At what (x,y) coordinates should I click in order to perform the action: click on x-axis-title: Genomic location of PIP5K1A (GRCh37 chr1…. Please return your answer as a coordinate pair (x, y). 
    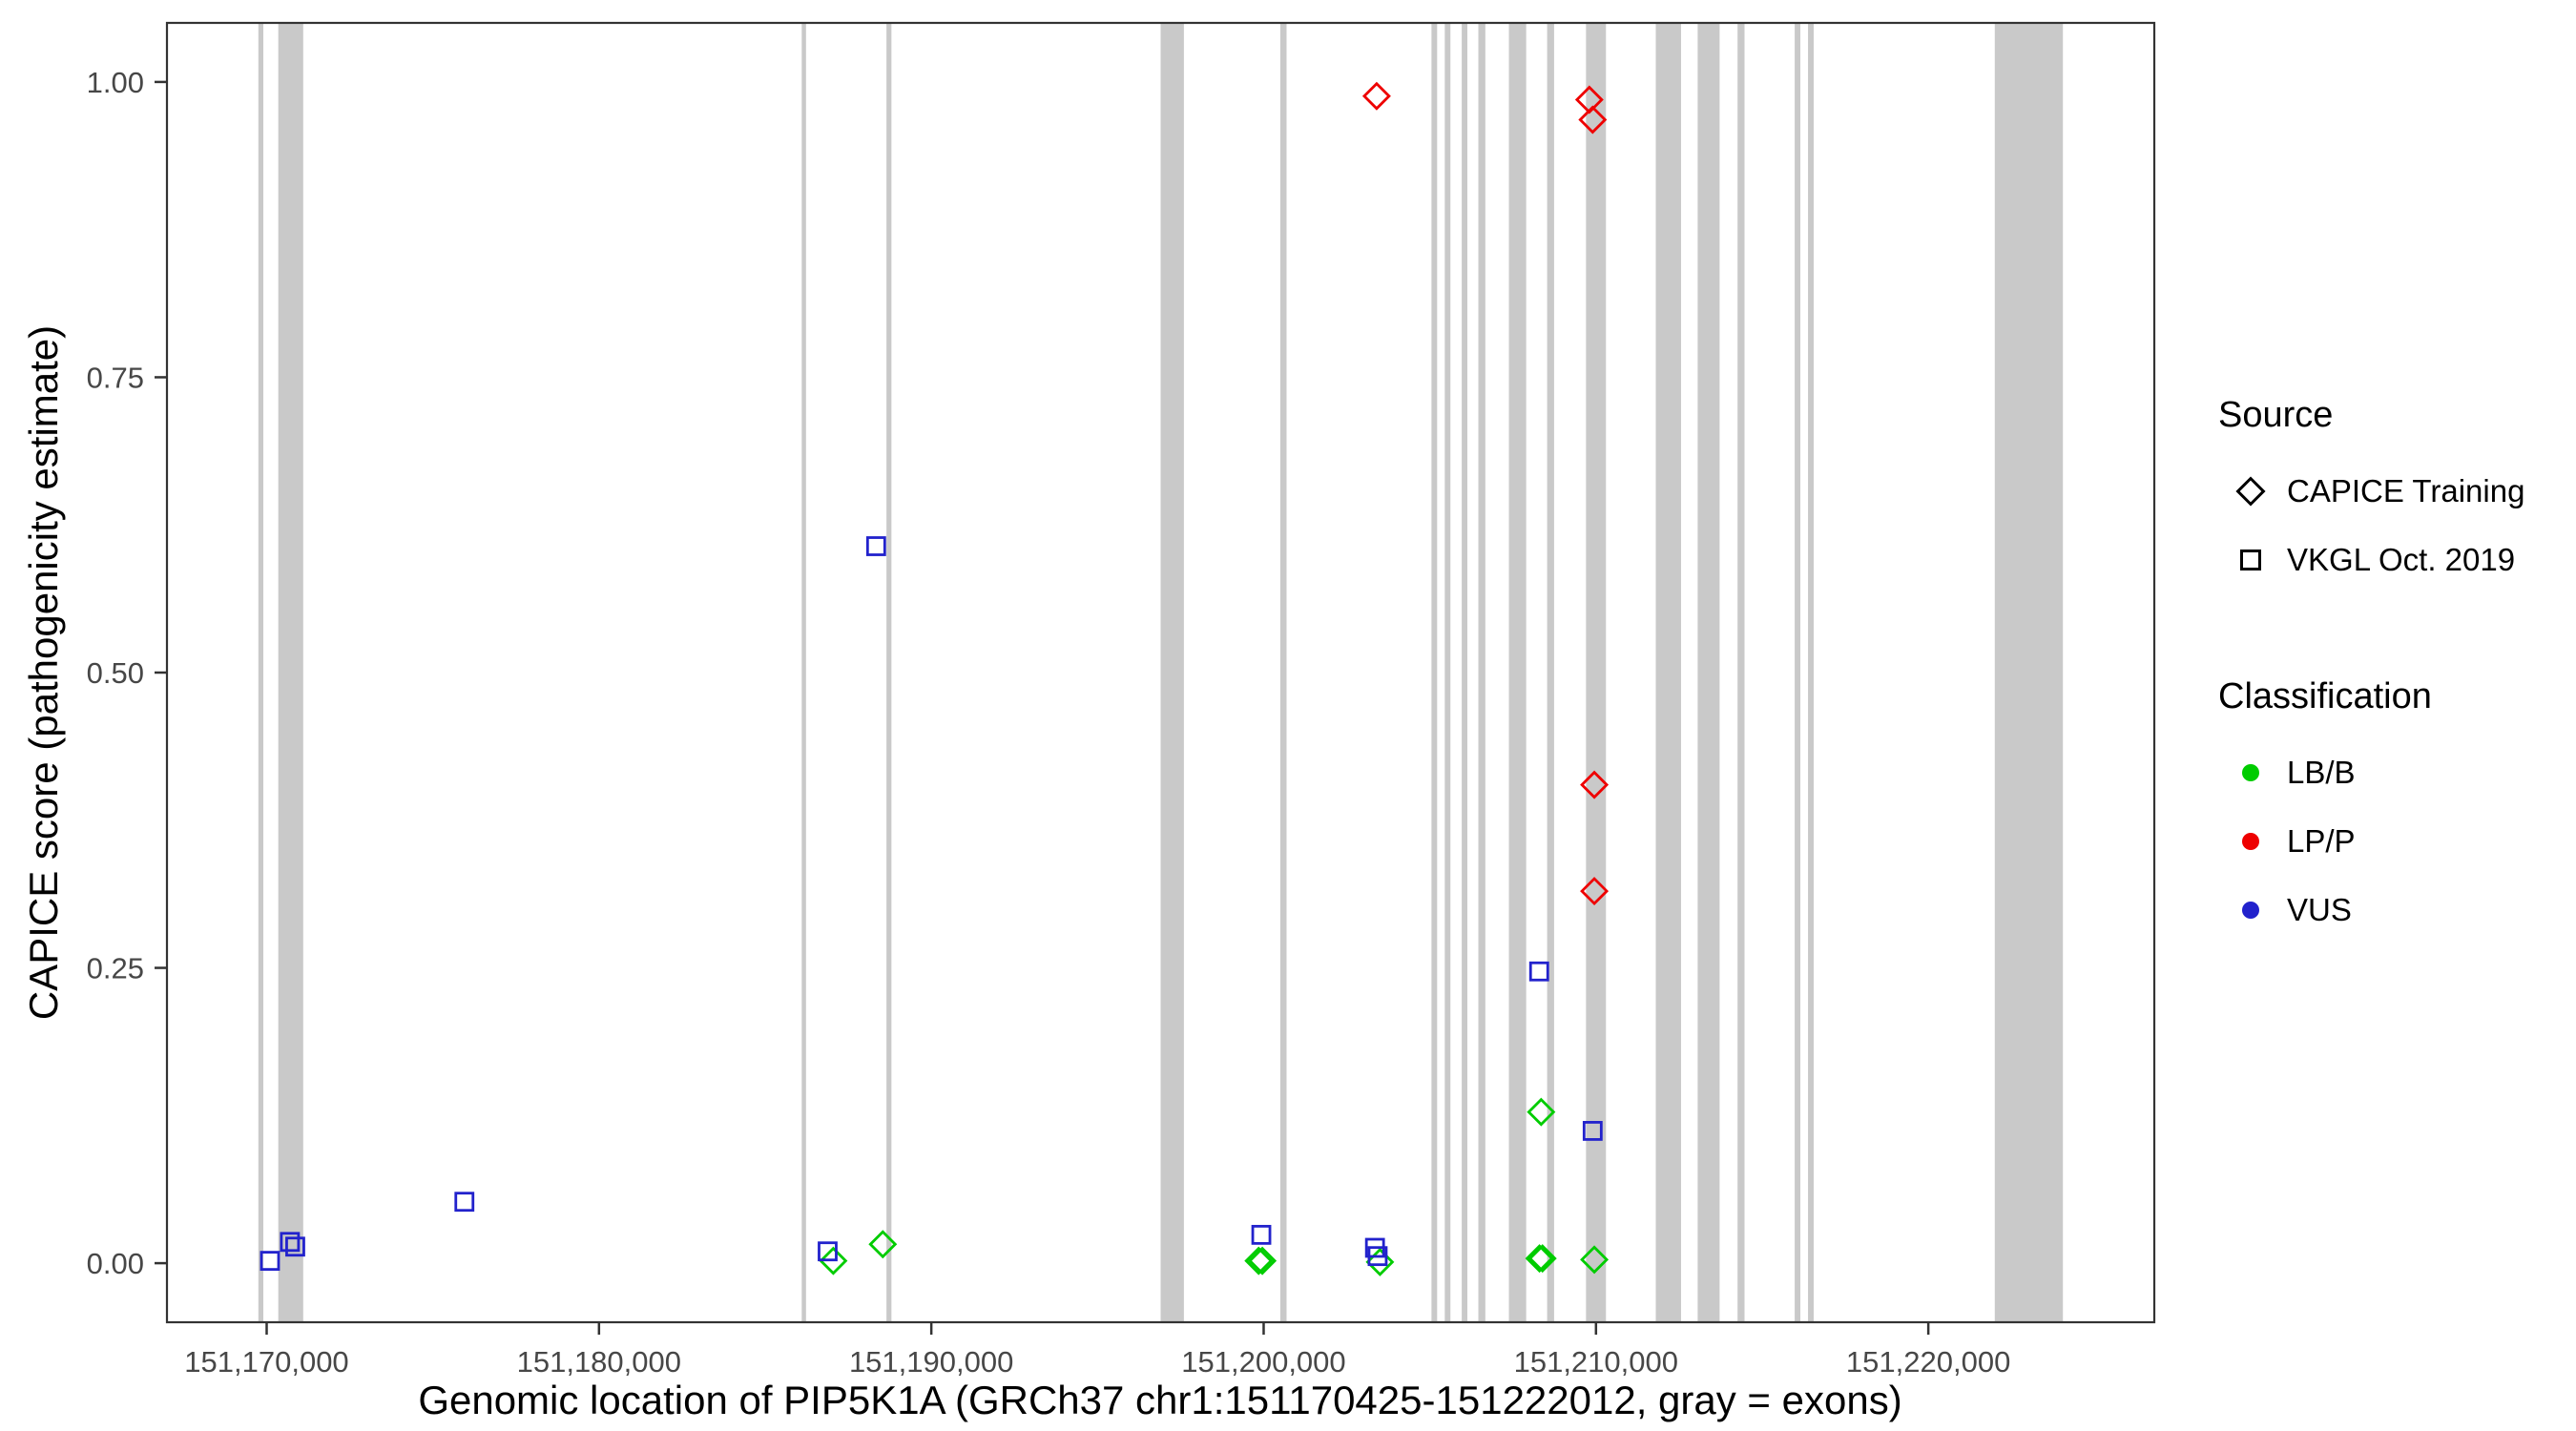
    Looking at the image, I should click on (1160, 1400).